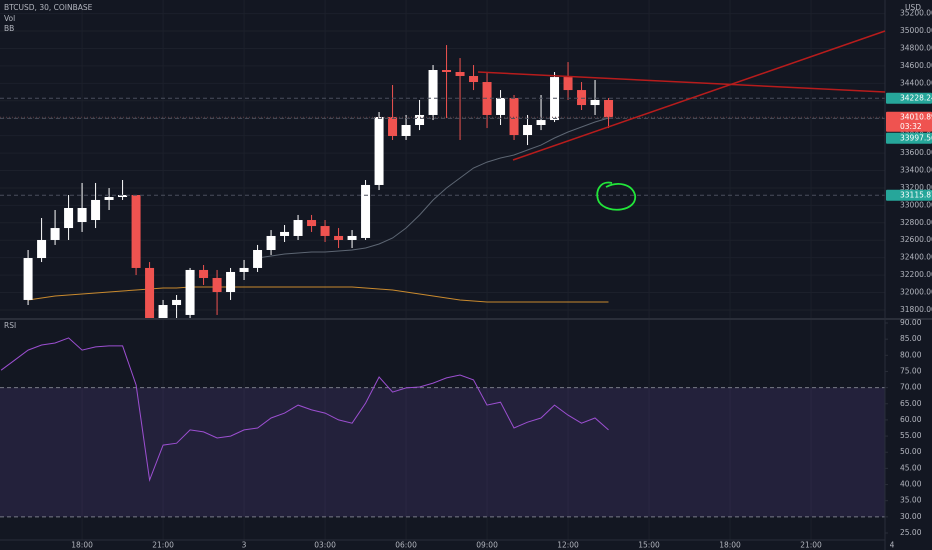  Describe the element at coordinates (916, 239) in the screenshot. I see `y-tick-label: 32600.00` at that location.